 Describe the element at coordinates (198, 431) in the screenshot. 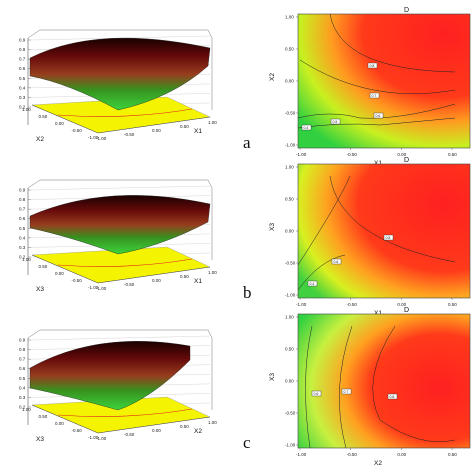

I see `x-axis-title: X2` at that location.